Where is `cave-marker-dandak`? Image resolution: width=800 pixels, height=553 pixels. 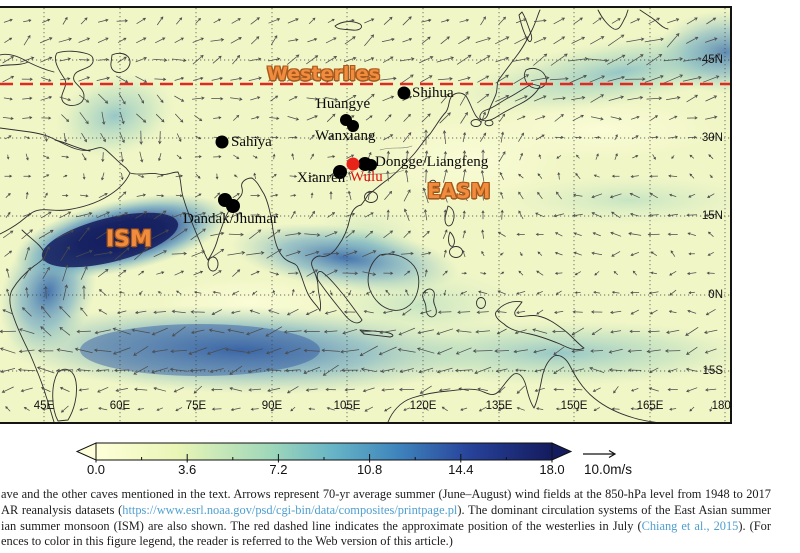 cave-marker-dandak is located at coordinates (233, 206).